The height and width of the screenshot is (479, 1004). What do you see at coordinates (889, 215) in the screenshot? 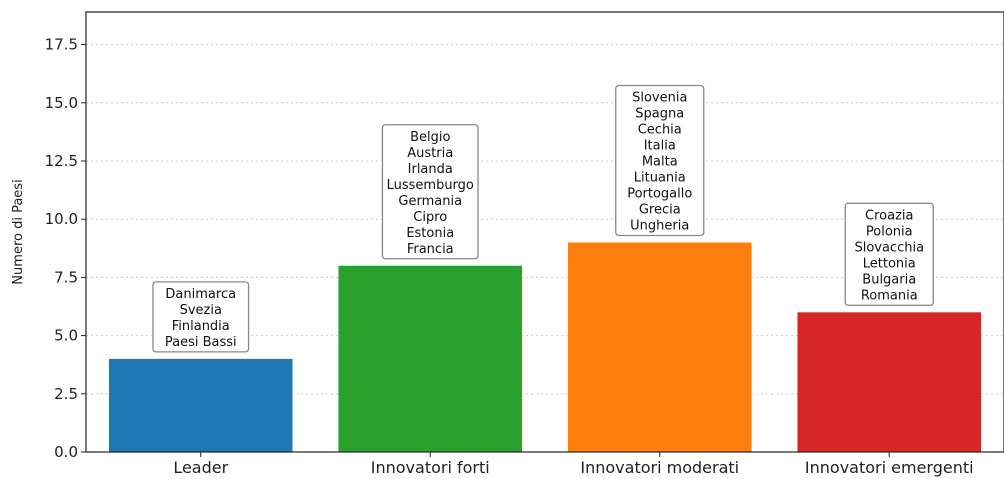
I see `annotation-country: Croazia` at bounding box center [889, 215].